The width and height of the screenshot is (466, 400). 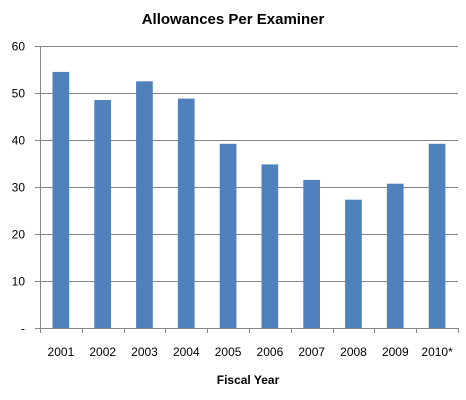 What do you see at coordinates (102, 352) in the screenshot?
I see `x-tick-label: 2002` at bounding box center [102, 352].